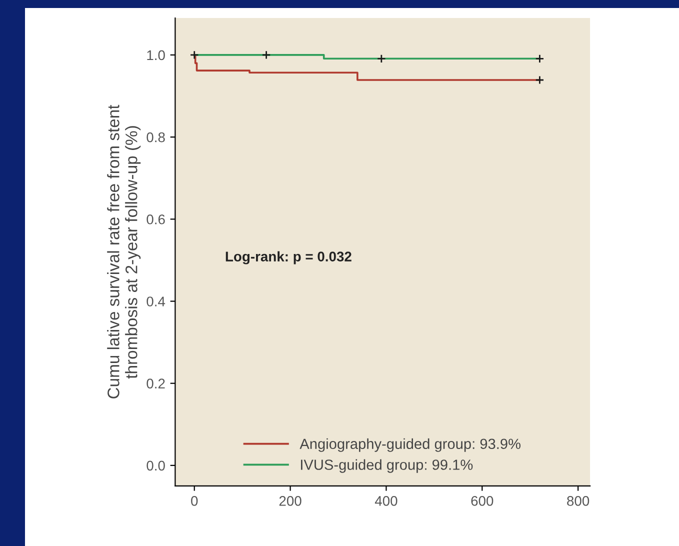 This screenshot has height=546, width=679. I want to click on x-tick-label: 200, so click(290, 501).